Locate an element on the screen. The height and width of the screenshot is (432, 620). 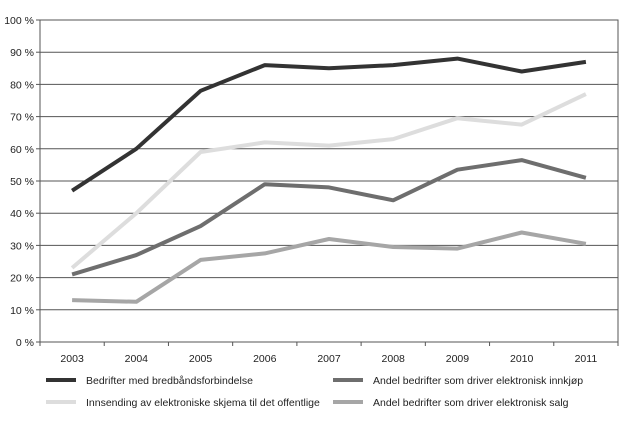
y-tick-label: 60 % is located at coordinates (22, 150).